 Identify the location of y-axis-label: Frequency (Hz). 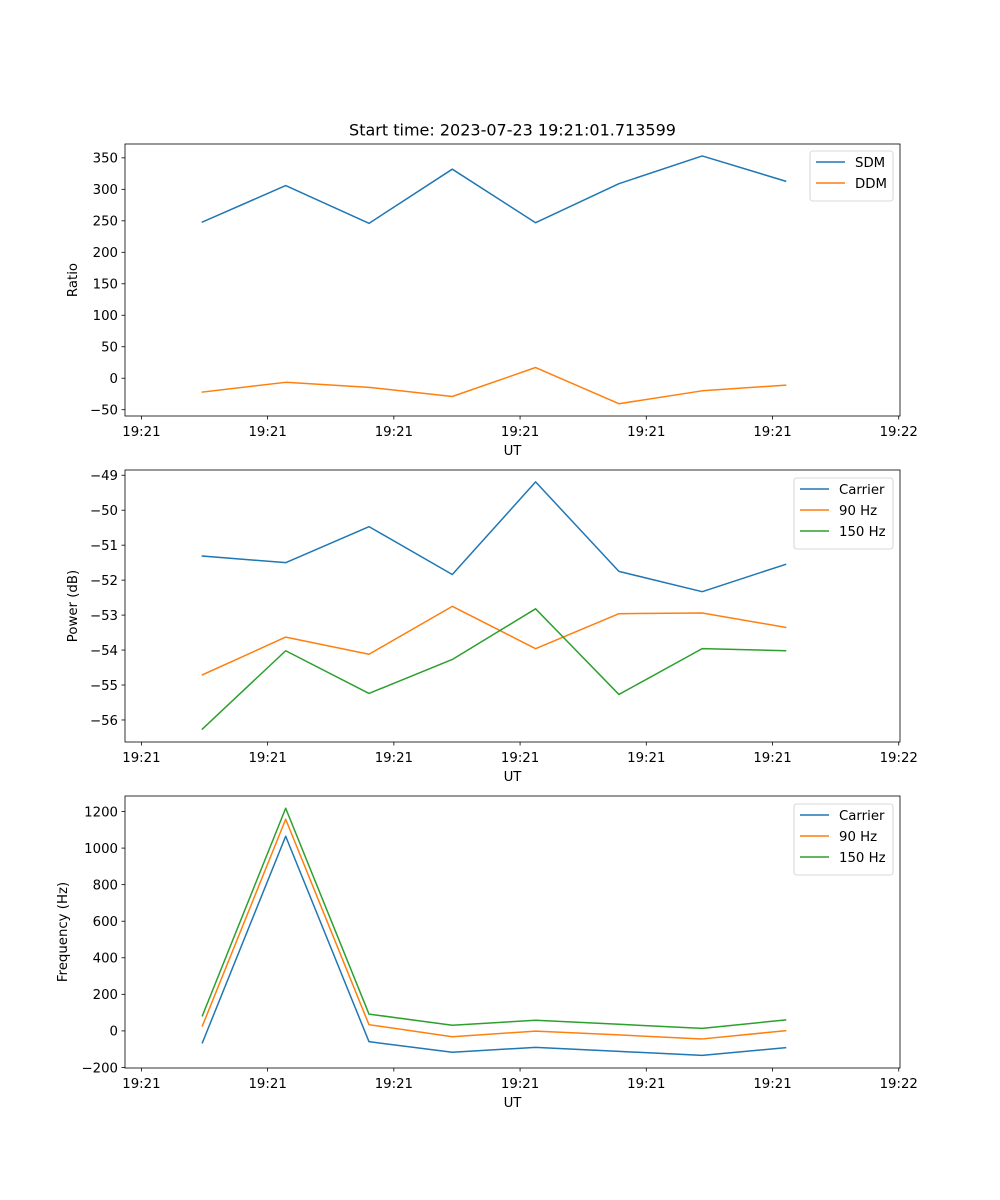
(63, 932).